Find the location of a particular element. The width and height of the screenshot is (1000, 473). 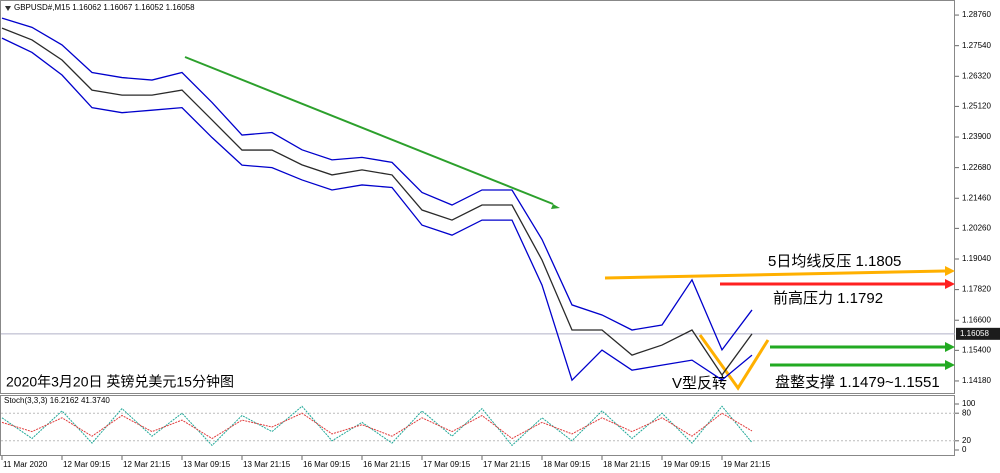

x-tick-label: 19 Mar 09:15 is located at coordinates (687, 464).